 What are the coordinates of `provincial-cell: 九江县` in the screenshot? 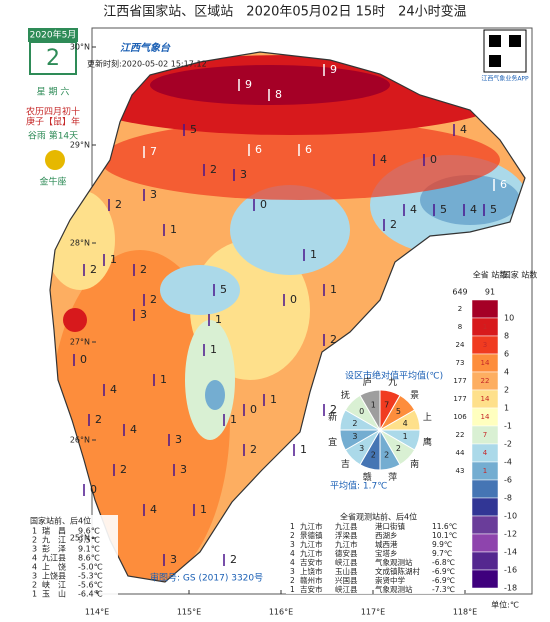 It's located at (346, 526).